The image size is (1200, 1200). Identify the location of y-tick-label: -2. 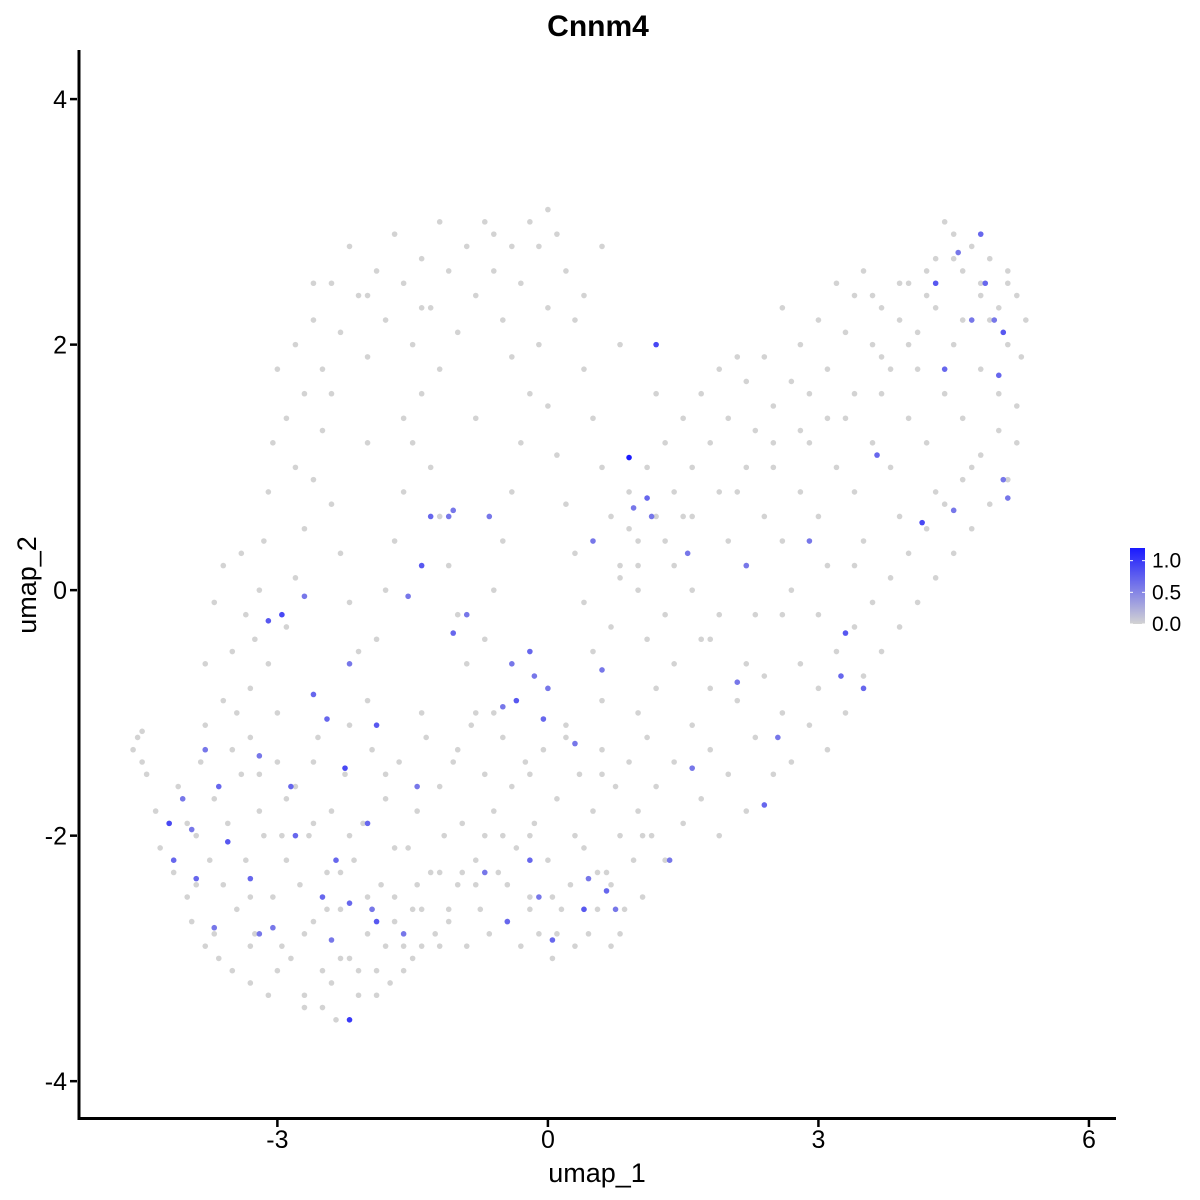
(56, 837).